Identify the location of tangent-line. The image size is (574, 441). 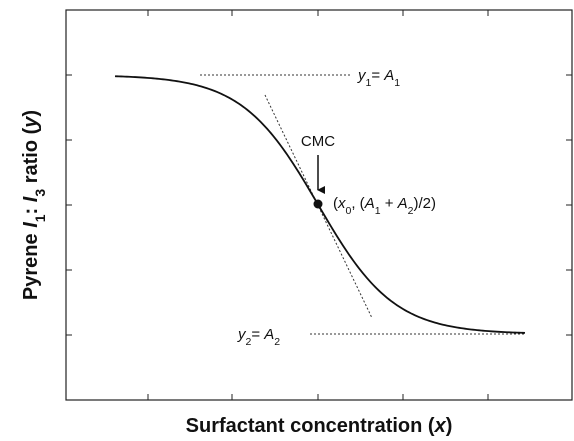
(318, 206).